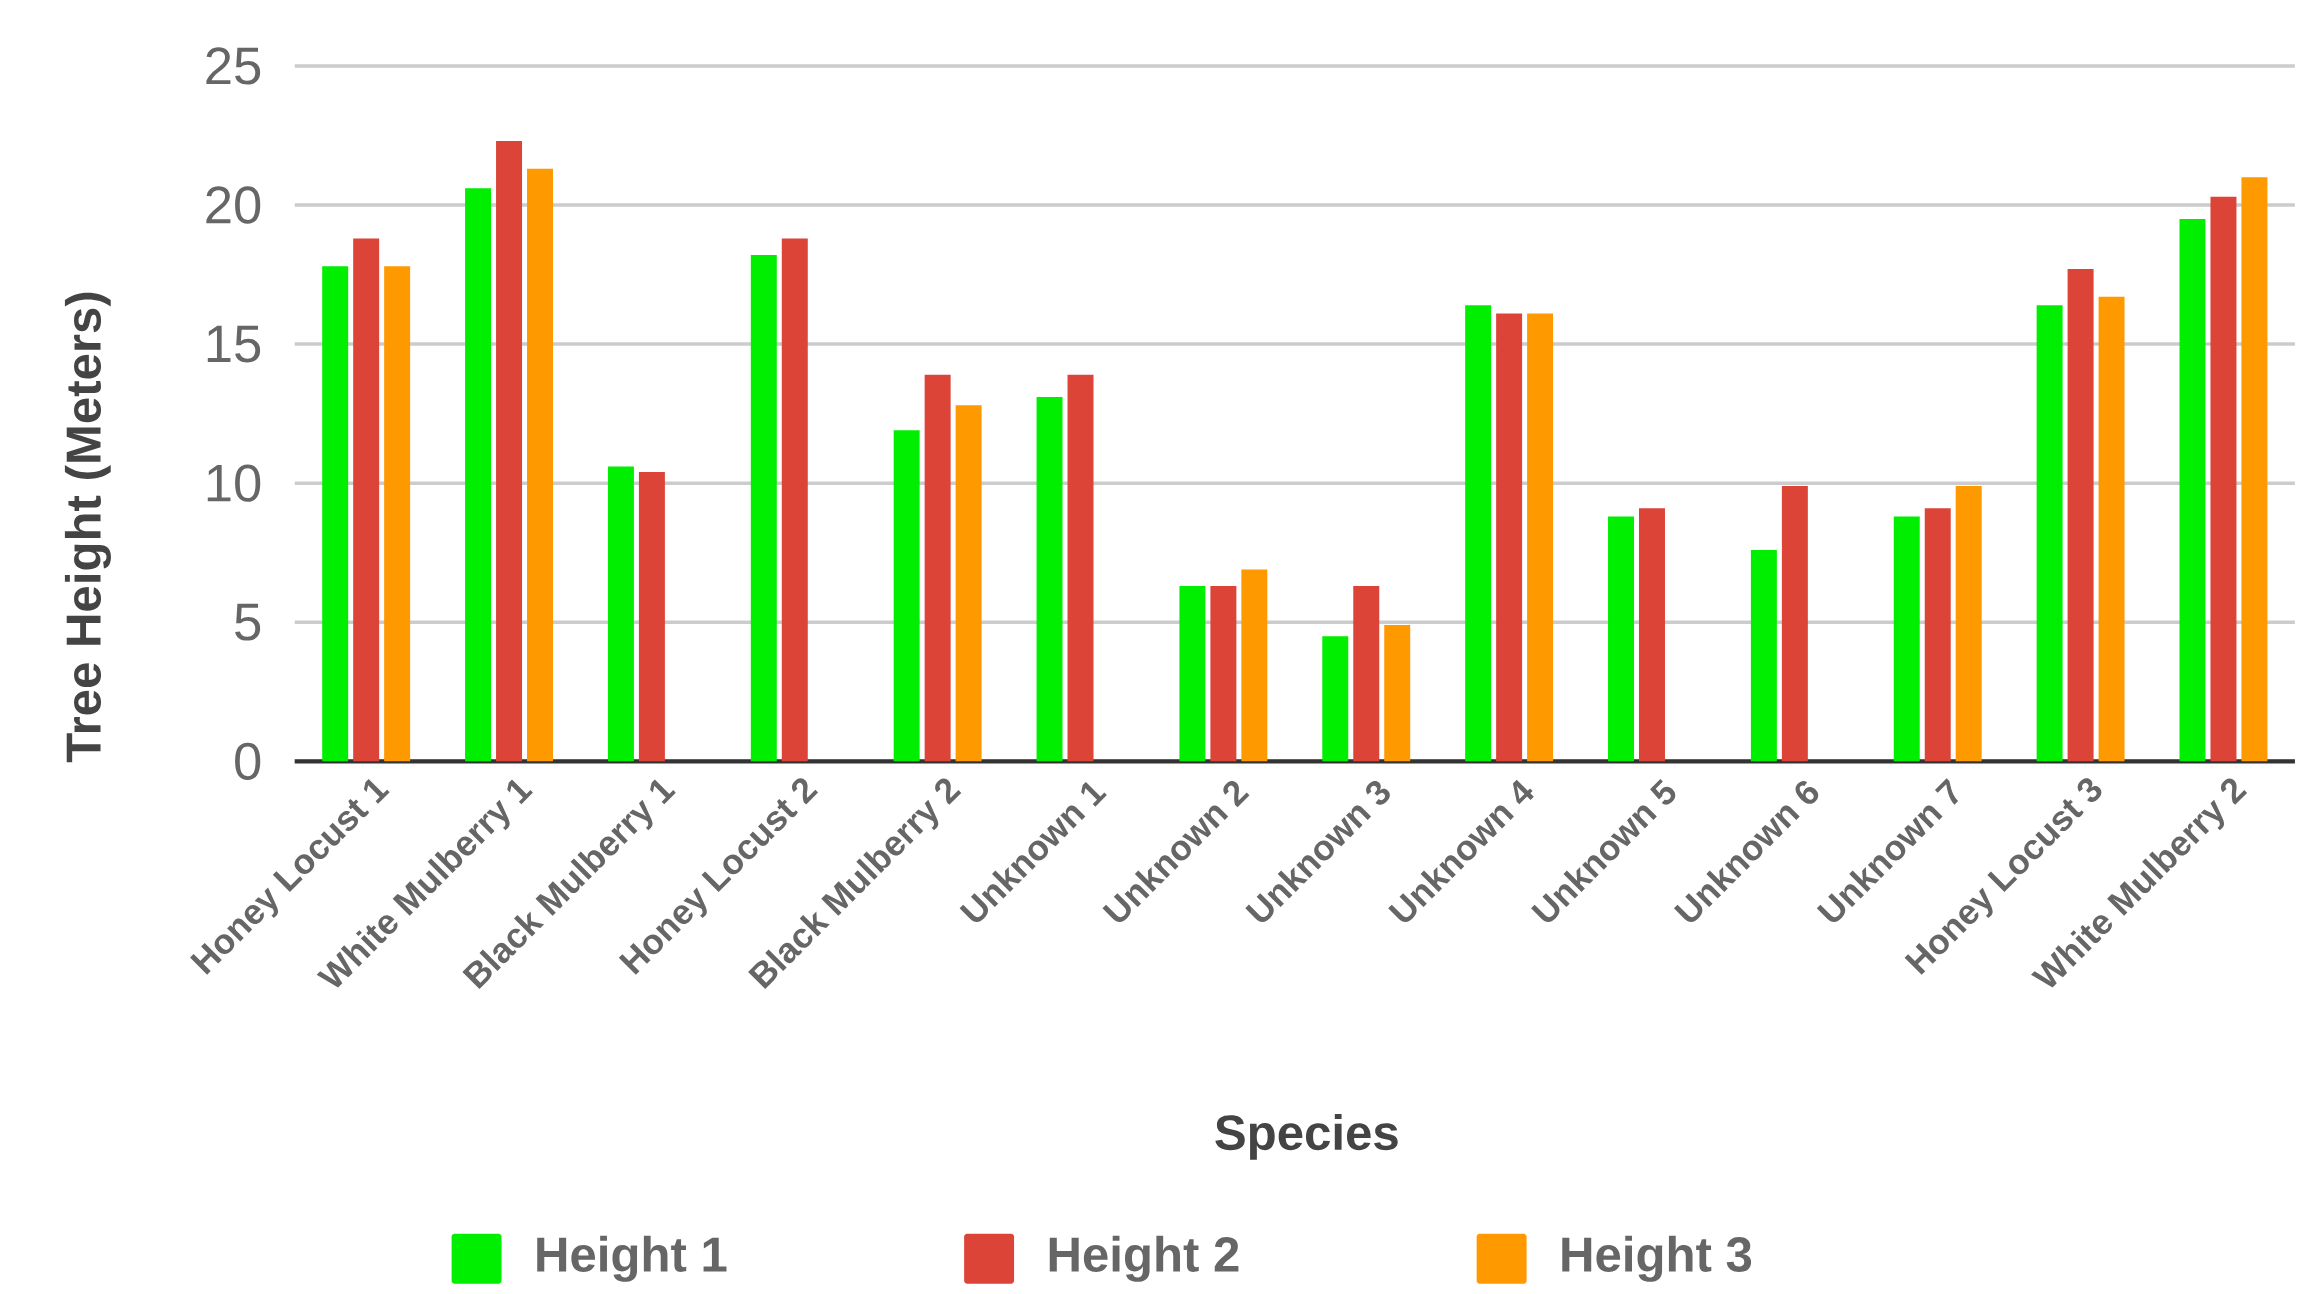 The image size is (2297, 1294). I want to click on legend-label: Height 2, so click(1144, 1259).